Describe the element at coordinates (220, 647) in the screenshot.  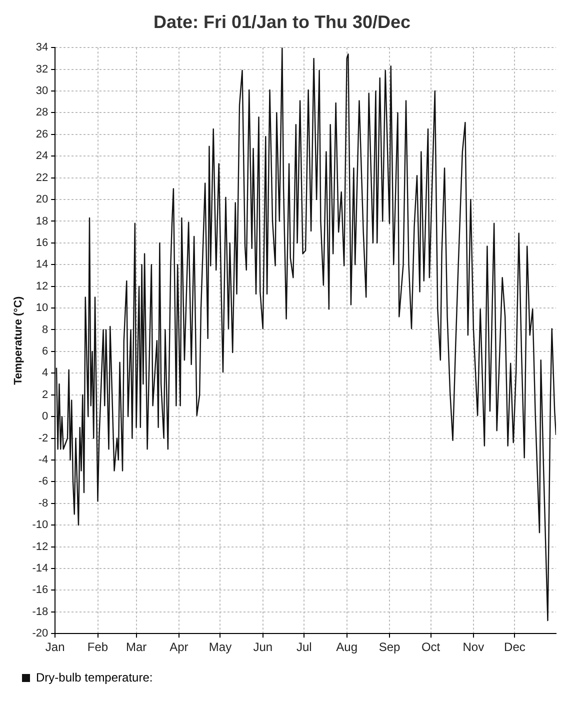
I see `x-tick-label: May` at that location.